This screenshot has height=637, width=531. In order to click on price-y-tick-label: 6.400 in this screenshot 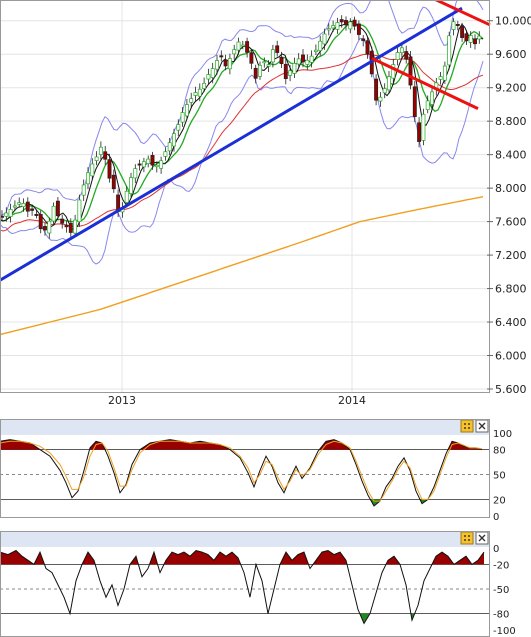, I will do `click(511, 322)`.